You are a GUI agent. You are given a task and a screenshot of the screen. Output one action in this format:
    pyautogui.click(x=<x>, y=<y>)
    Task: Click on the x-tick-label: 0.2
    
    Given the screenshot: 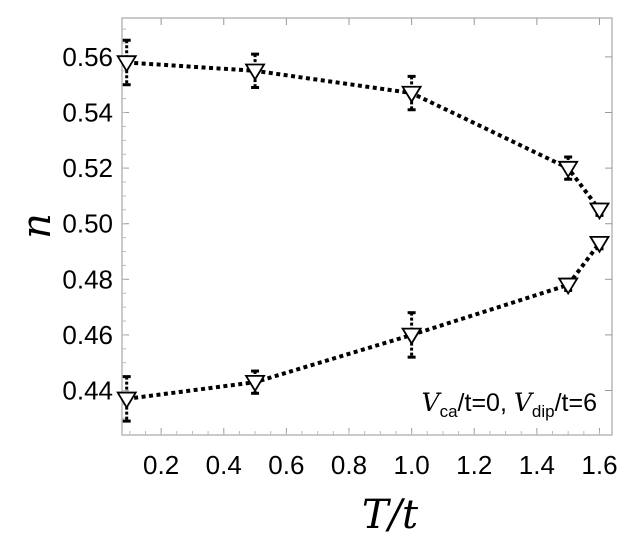 What is the action you would take?
    pyautogui.click(x=161, y=465)
    